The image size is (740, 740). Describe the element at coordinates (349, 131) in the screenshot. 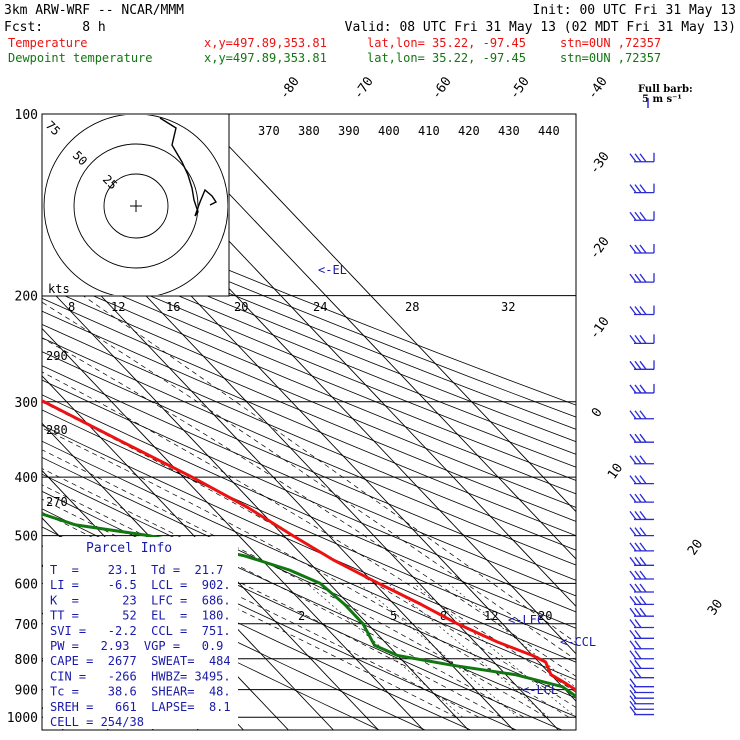

I see `theta-e-label: 390` at that location.